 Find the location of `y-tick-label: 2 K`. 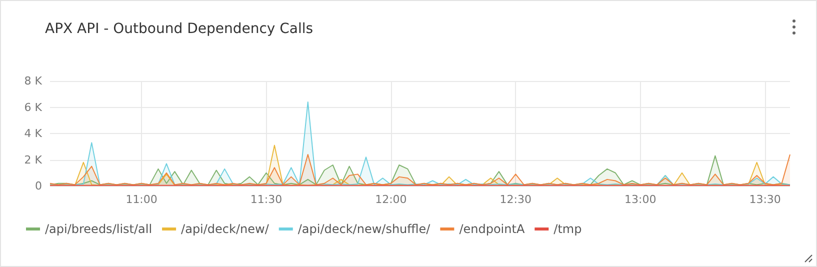

y-tick-label: 2 K is located at coordinates (33, 159).